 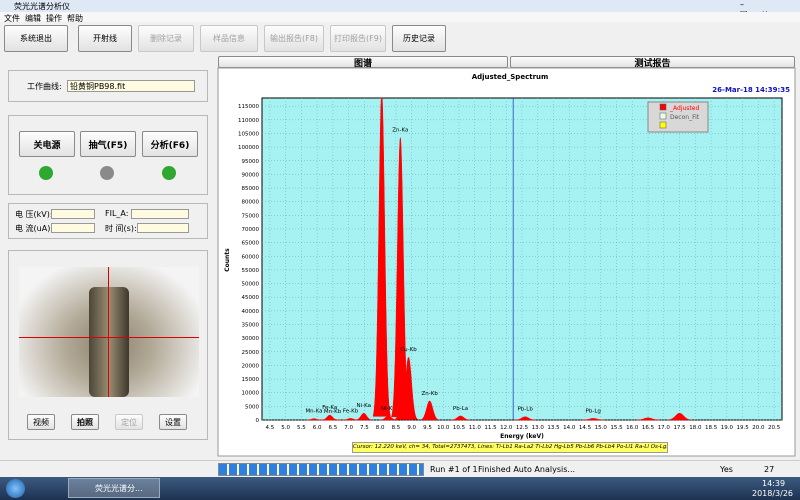 What do you see at coordinates (411, 428) in the screenshot?
I see `x-tick-label: 9.0` at bounding box center [411, 428].